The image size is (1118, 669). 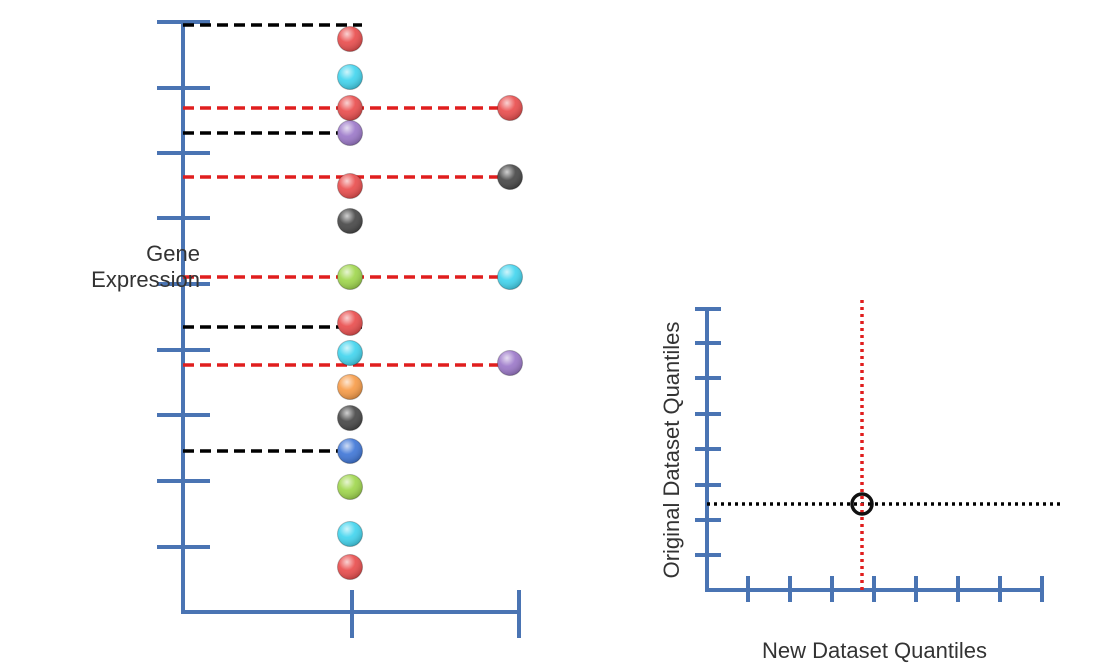 I want to click on right-panel, so click(x=877, y=451).